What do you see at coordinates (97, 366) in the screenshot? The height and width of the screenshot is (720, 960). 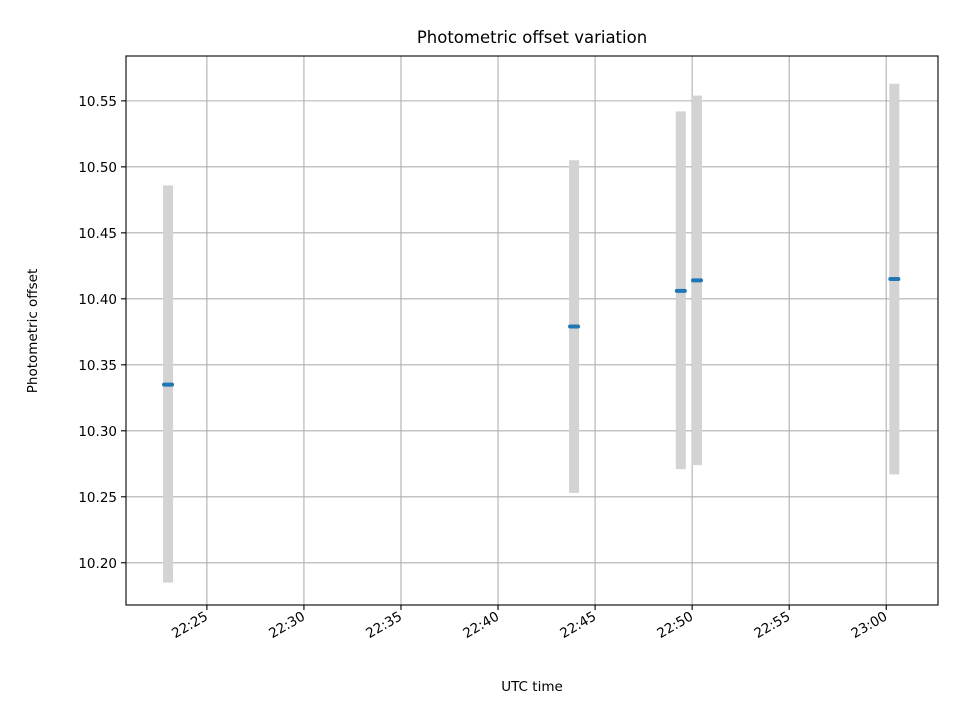 I see `y-tick-label: 10.35` at bounding box center [97, 366].